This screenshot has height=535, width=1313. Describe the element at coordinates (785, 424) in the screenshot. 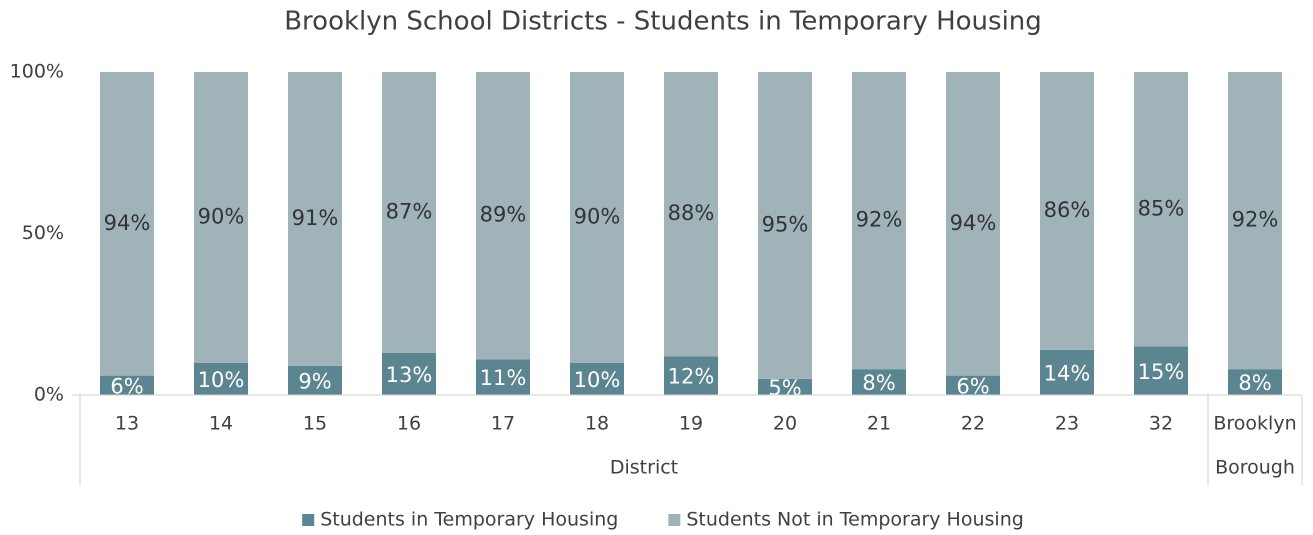

I see `x-tick-label: 20` at that location.